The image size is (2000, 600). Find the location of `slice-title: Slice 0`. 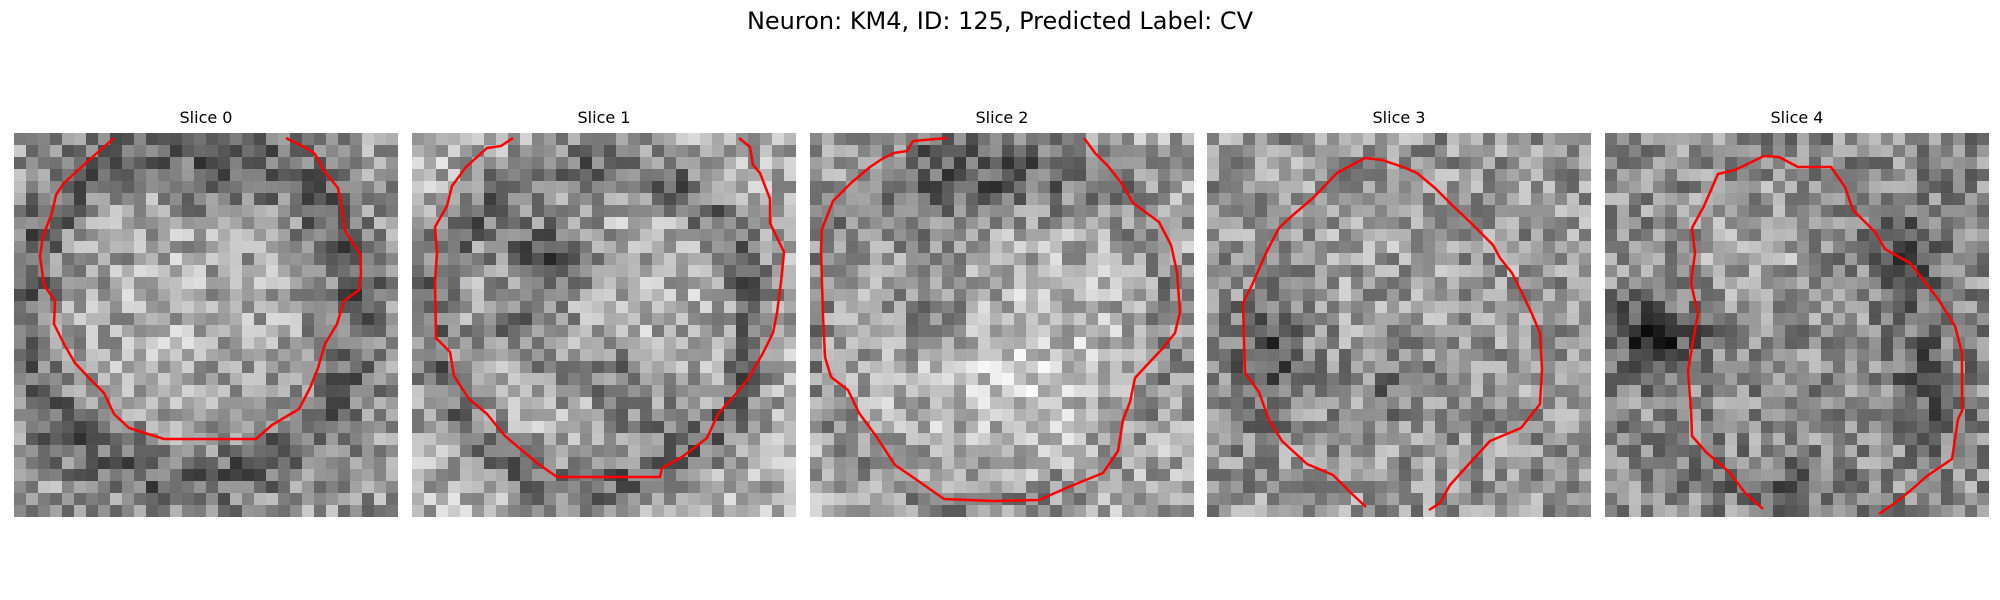

slice-title: Slice 0 is located at coordinates (206, 117).